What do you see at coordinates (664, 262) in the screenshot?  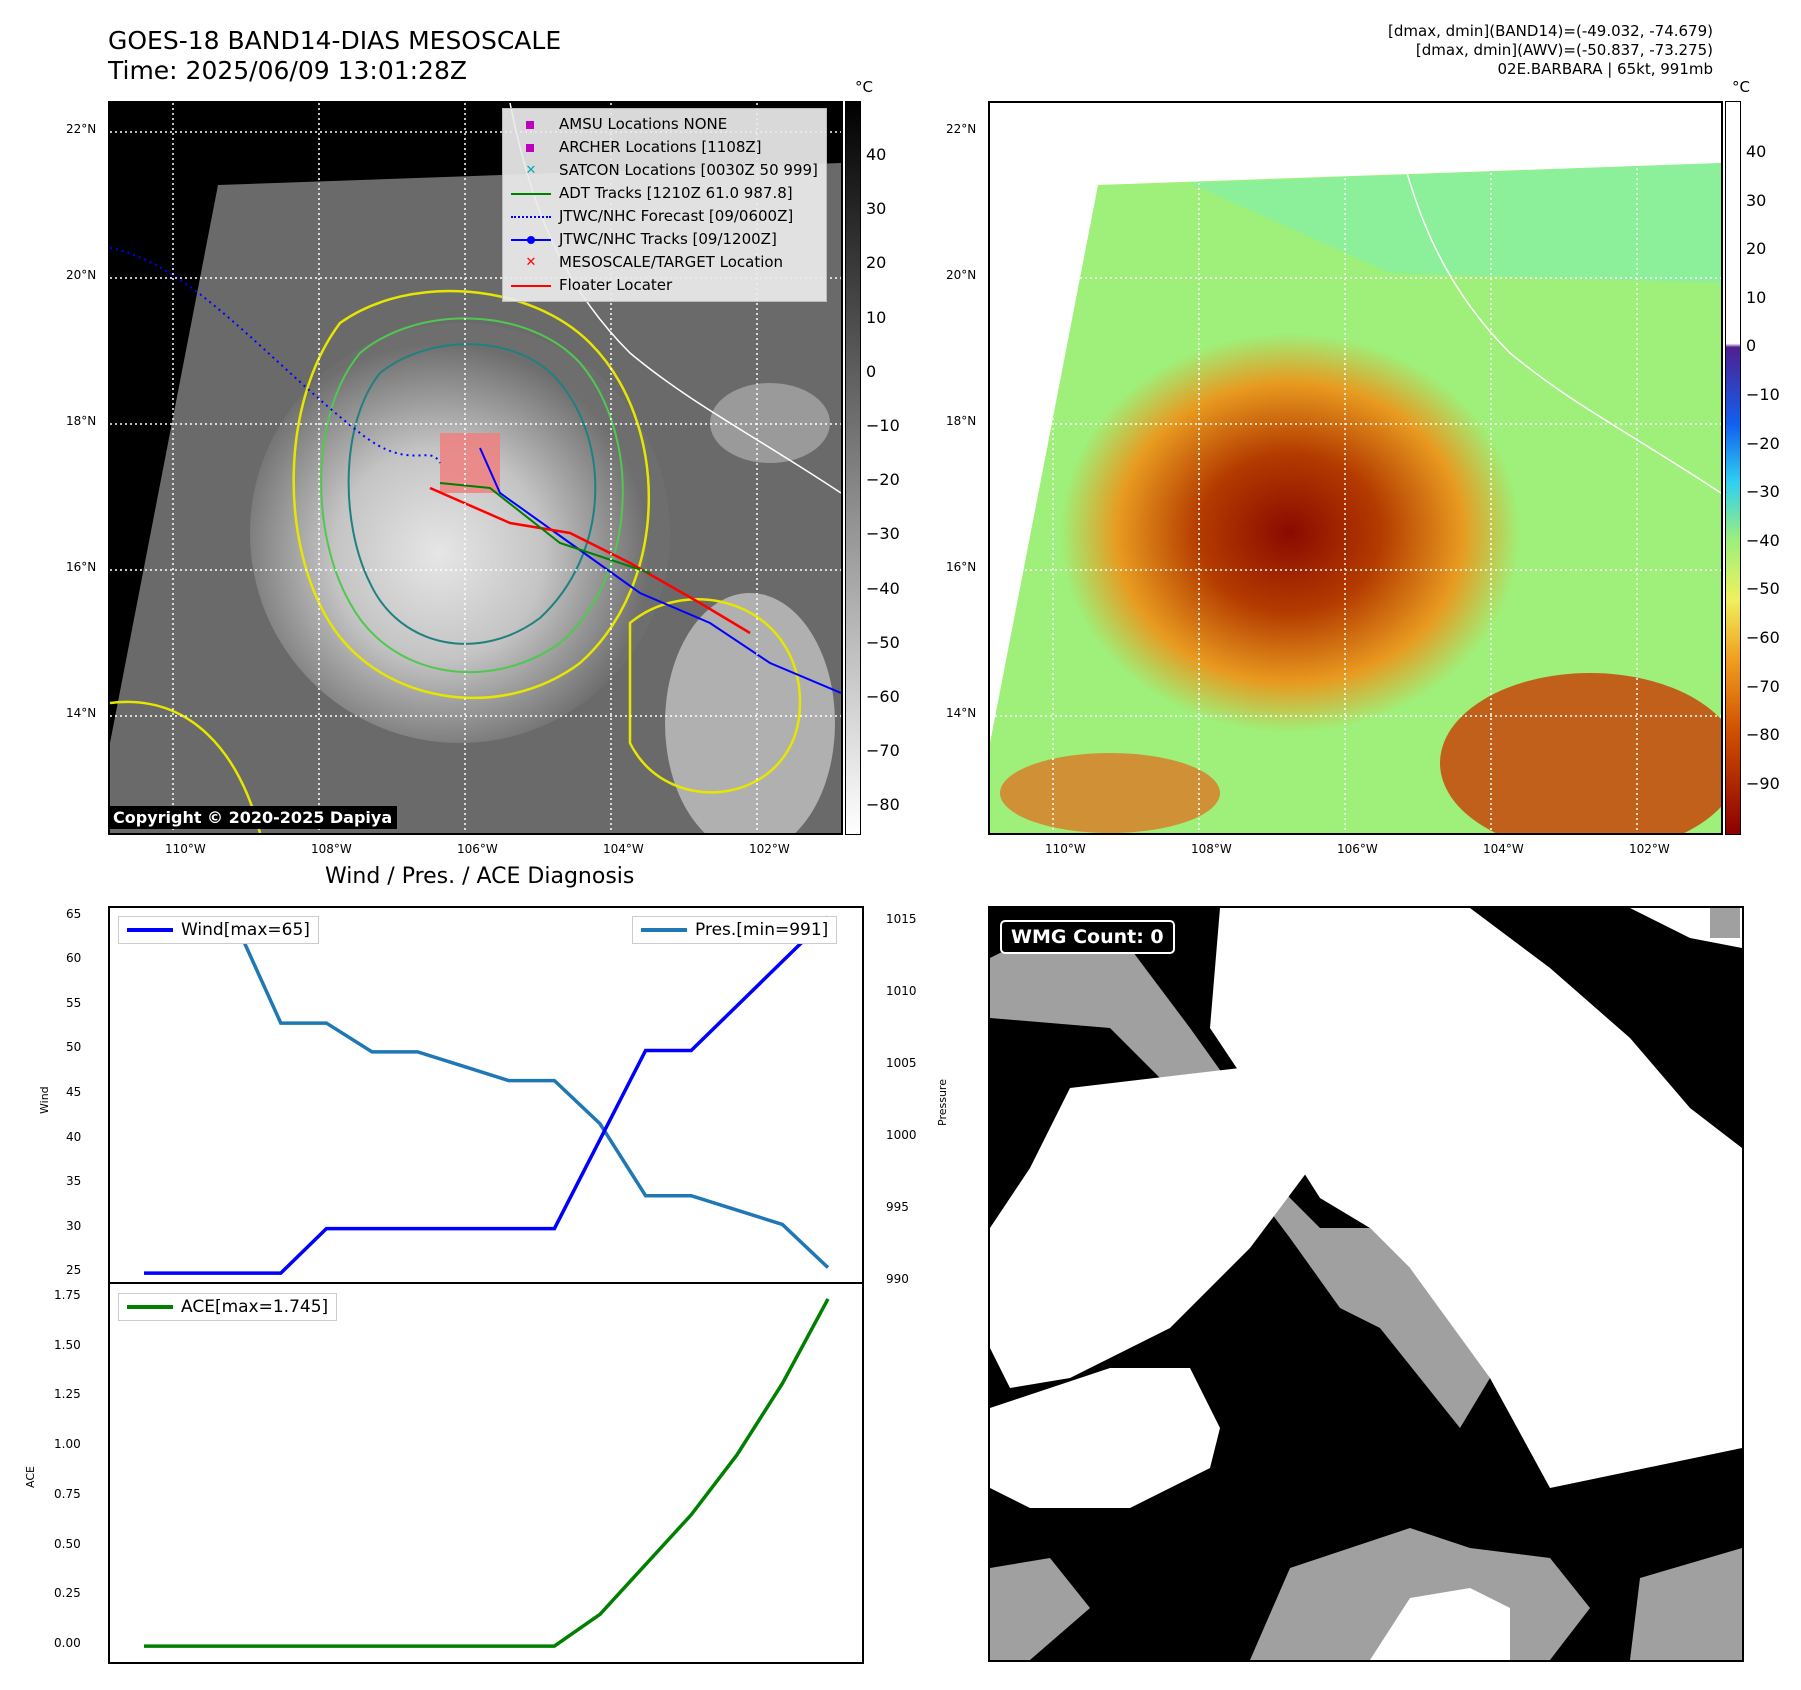 I see `legend-row: ✕ MESOSCALE/TARGET Location` at bounding box center [664, 262].